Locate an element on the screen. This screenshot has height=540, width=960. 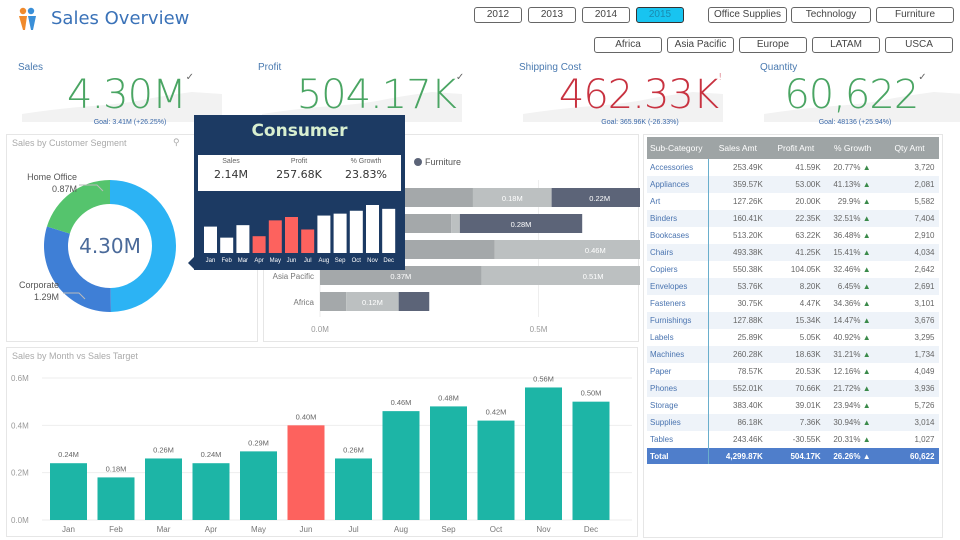
month-bar-apr is located at coordinates (211, 491).